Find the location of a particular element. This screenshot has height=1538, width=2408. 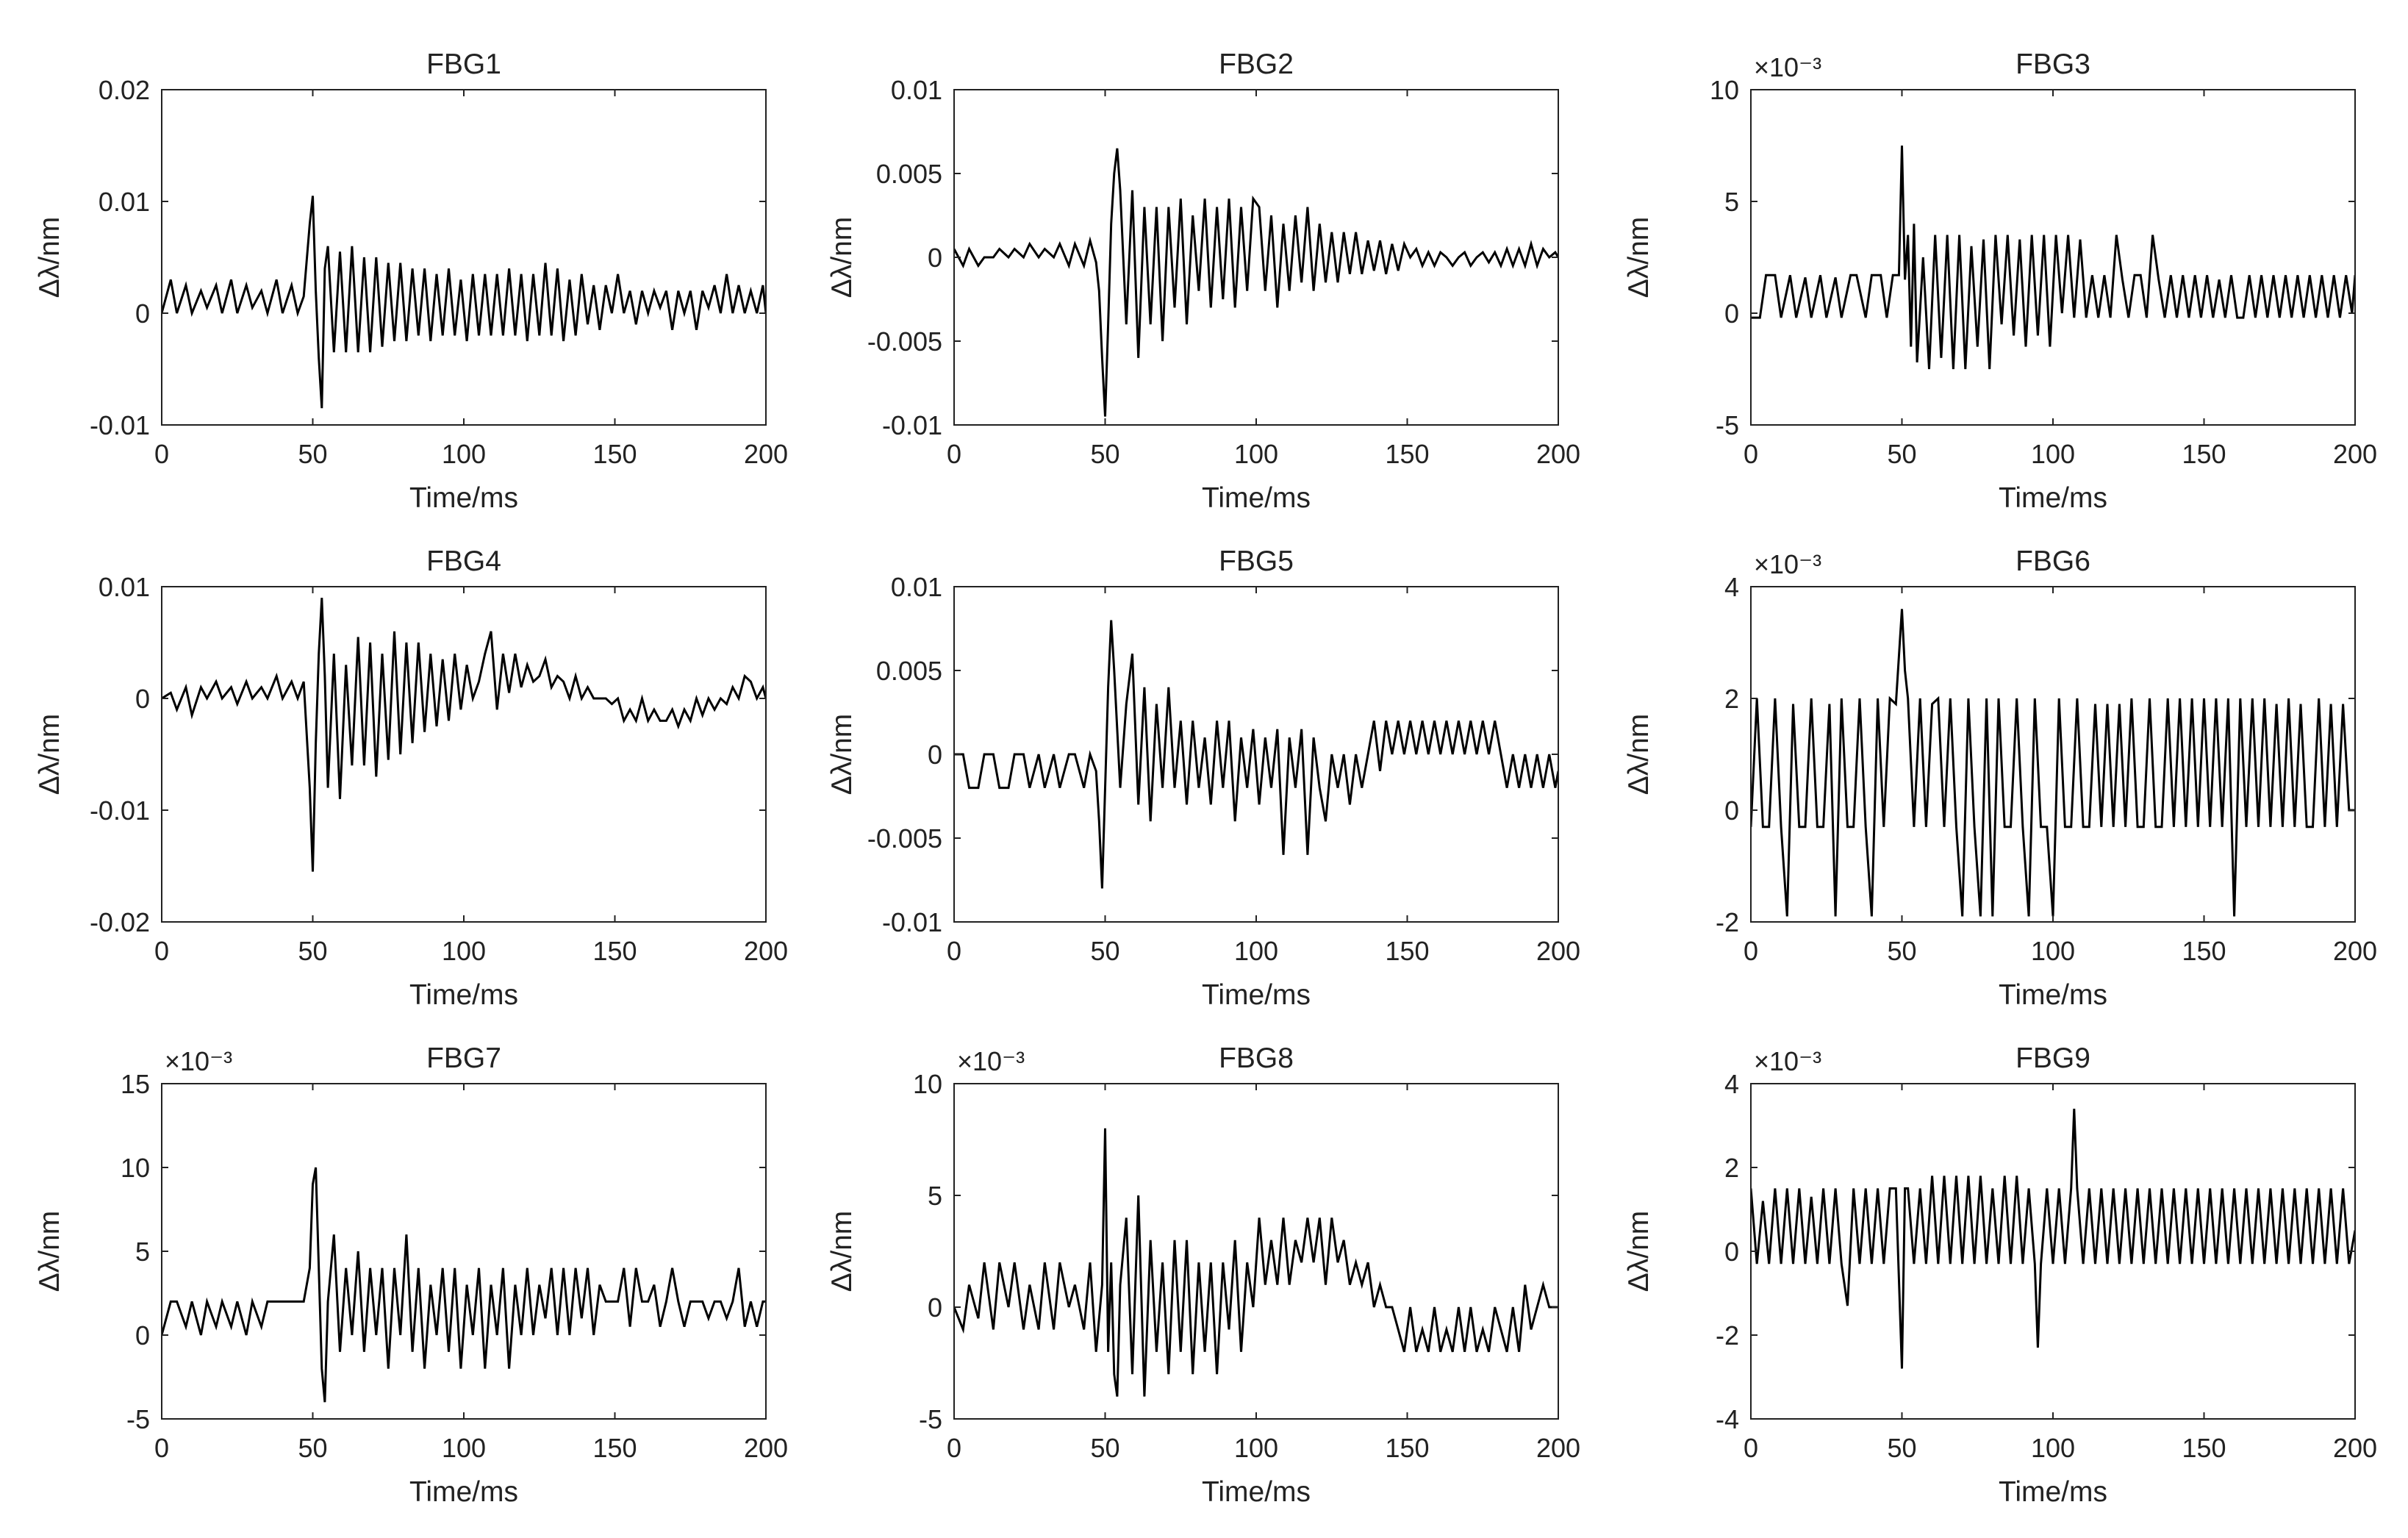

series-line-FBG8 is located at coordinates (1256, 1262).